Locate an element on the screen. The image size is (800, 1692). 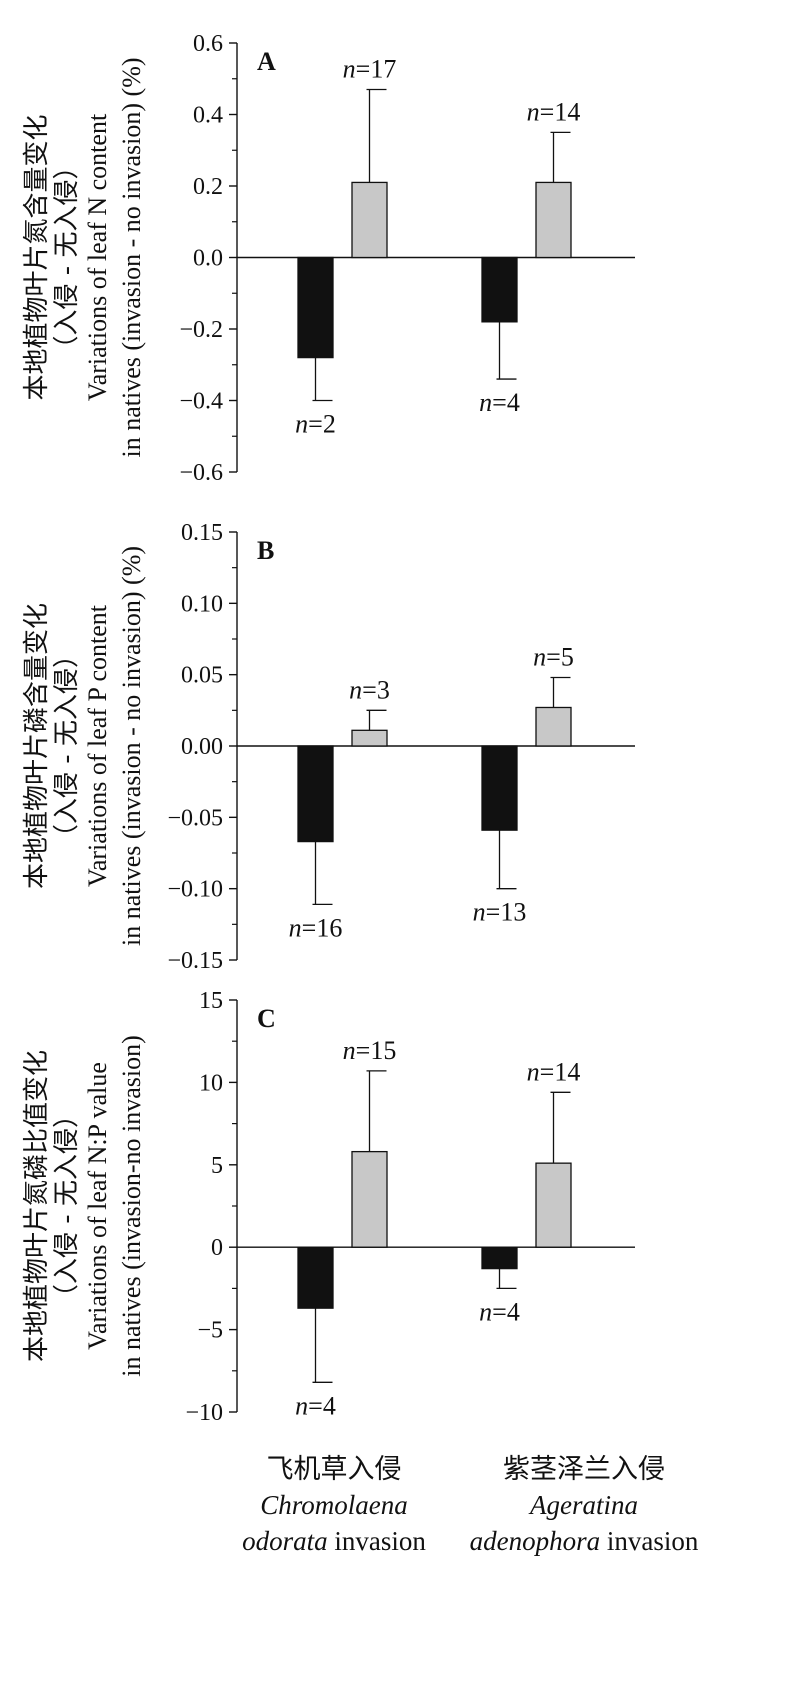
y-tick-label: 15 is located at coordinates (211, 1001).